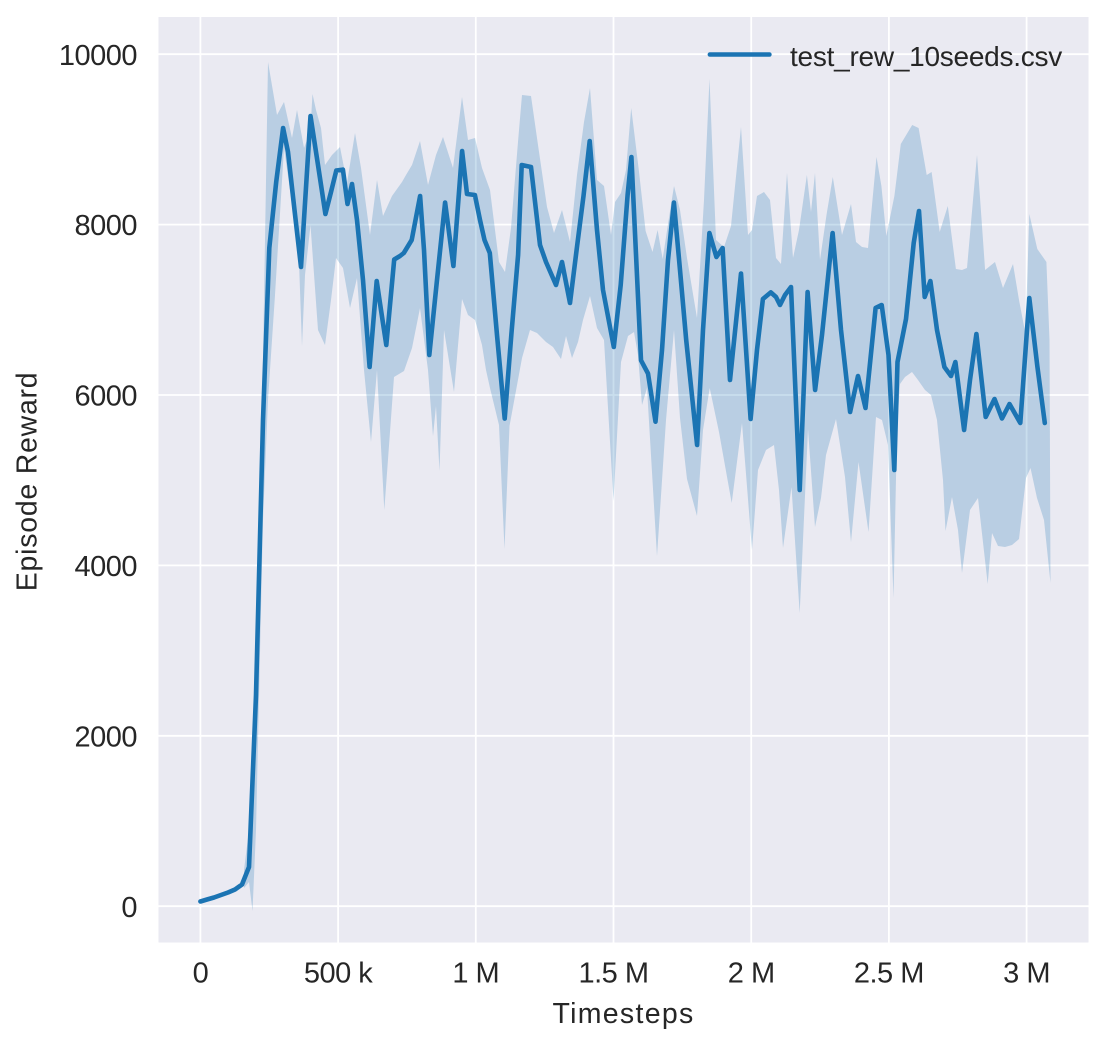 This screenshot has height=1050, width=1108. I want to click on svg-text: Episode Reward, so click(28, 482).